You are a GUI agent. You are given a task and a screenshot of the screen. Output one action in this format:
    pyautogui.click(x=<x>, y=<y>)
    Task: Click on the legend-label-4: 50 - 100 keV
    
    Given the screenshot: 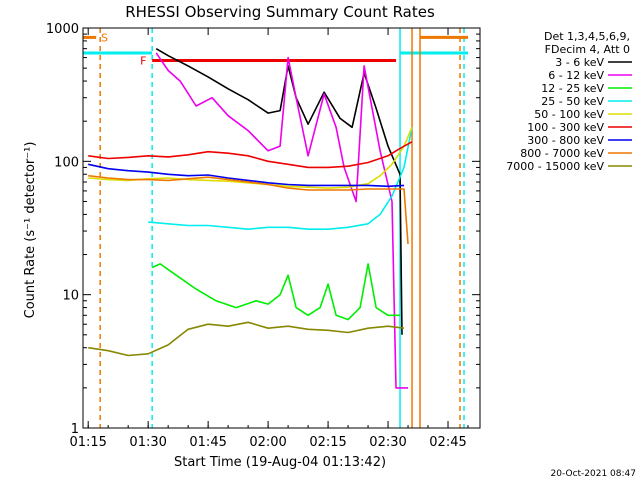 What is the action you would take?
    pyautogui.click(x=569, y=114)
    